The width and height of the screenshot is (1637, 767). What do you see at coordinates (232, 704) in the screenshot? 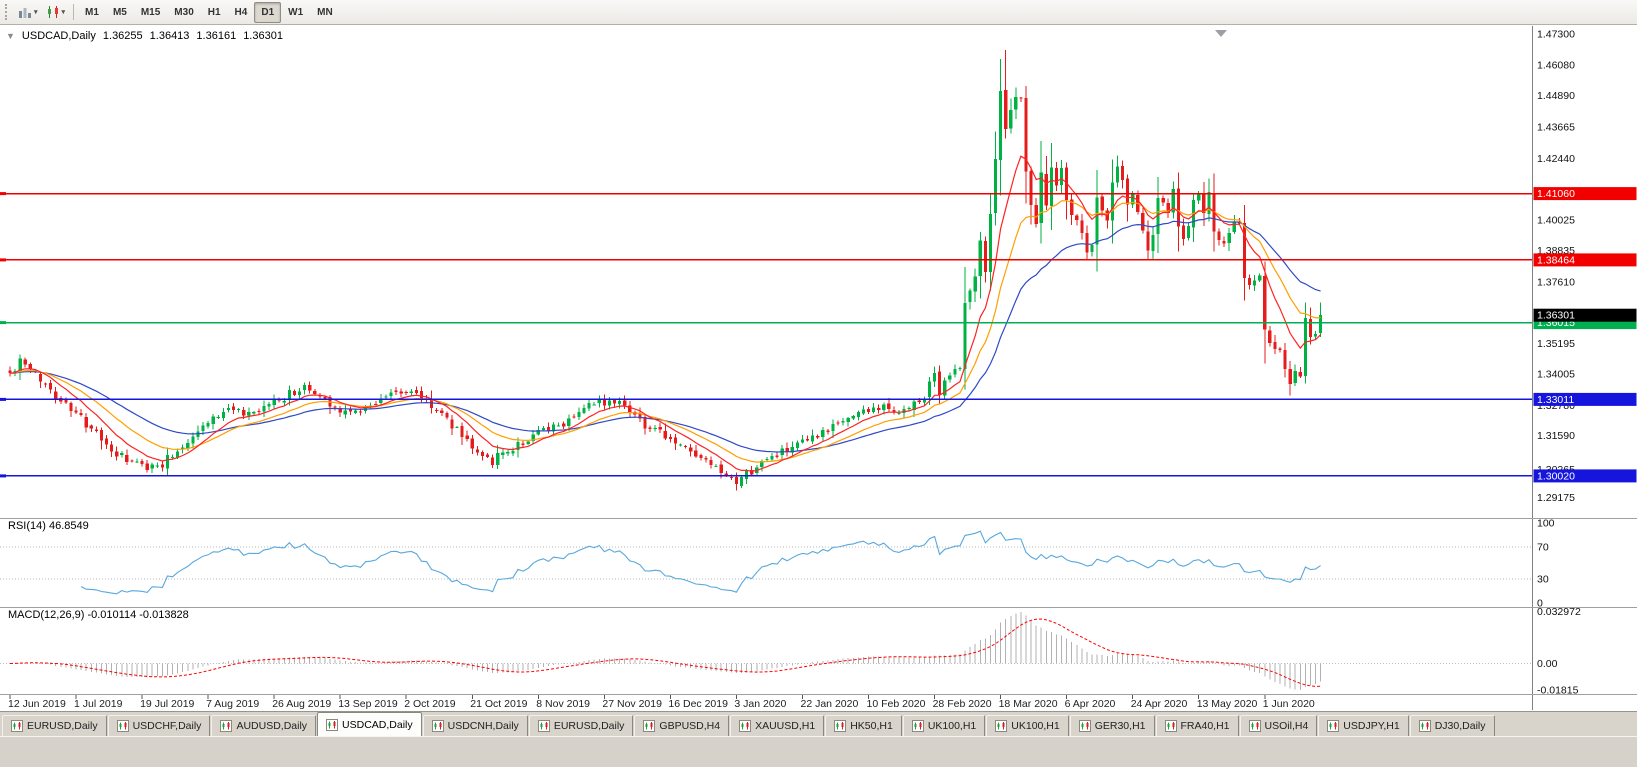
I see `date-axis-label: 7 Aug 2019` at bounding box center [232, 704].